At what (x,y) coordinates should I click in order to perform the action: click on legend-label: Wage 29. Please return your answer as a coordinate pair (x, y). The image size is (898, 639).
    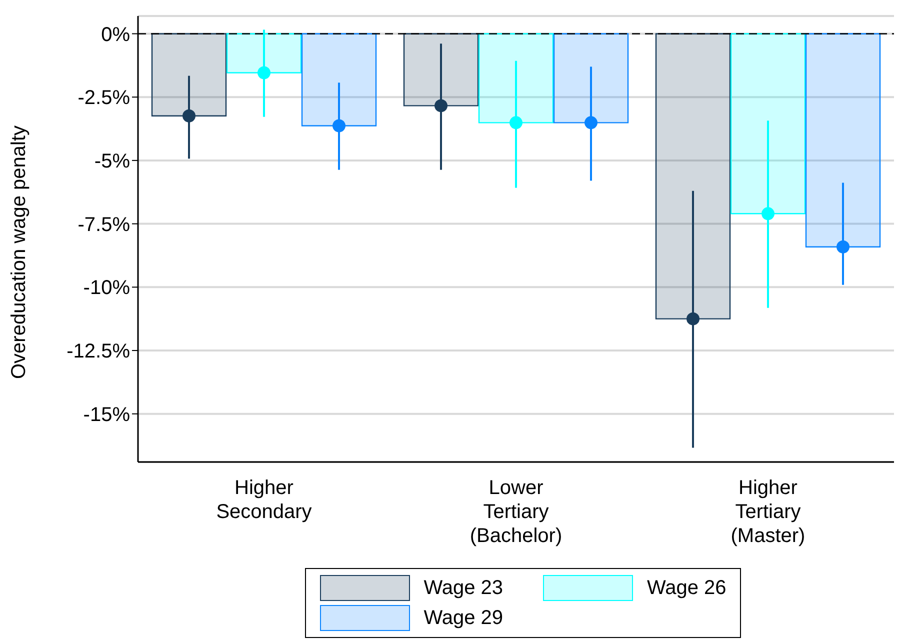
    Looking at the image, I should click on (463, 618).